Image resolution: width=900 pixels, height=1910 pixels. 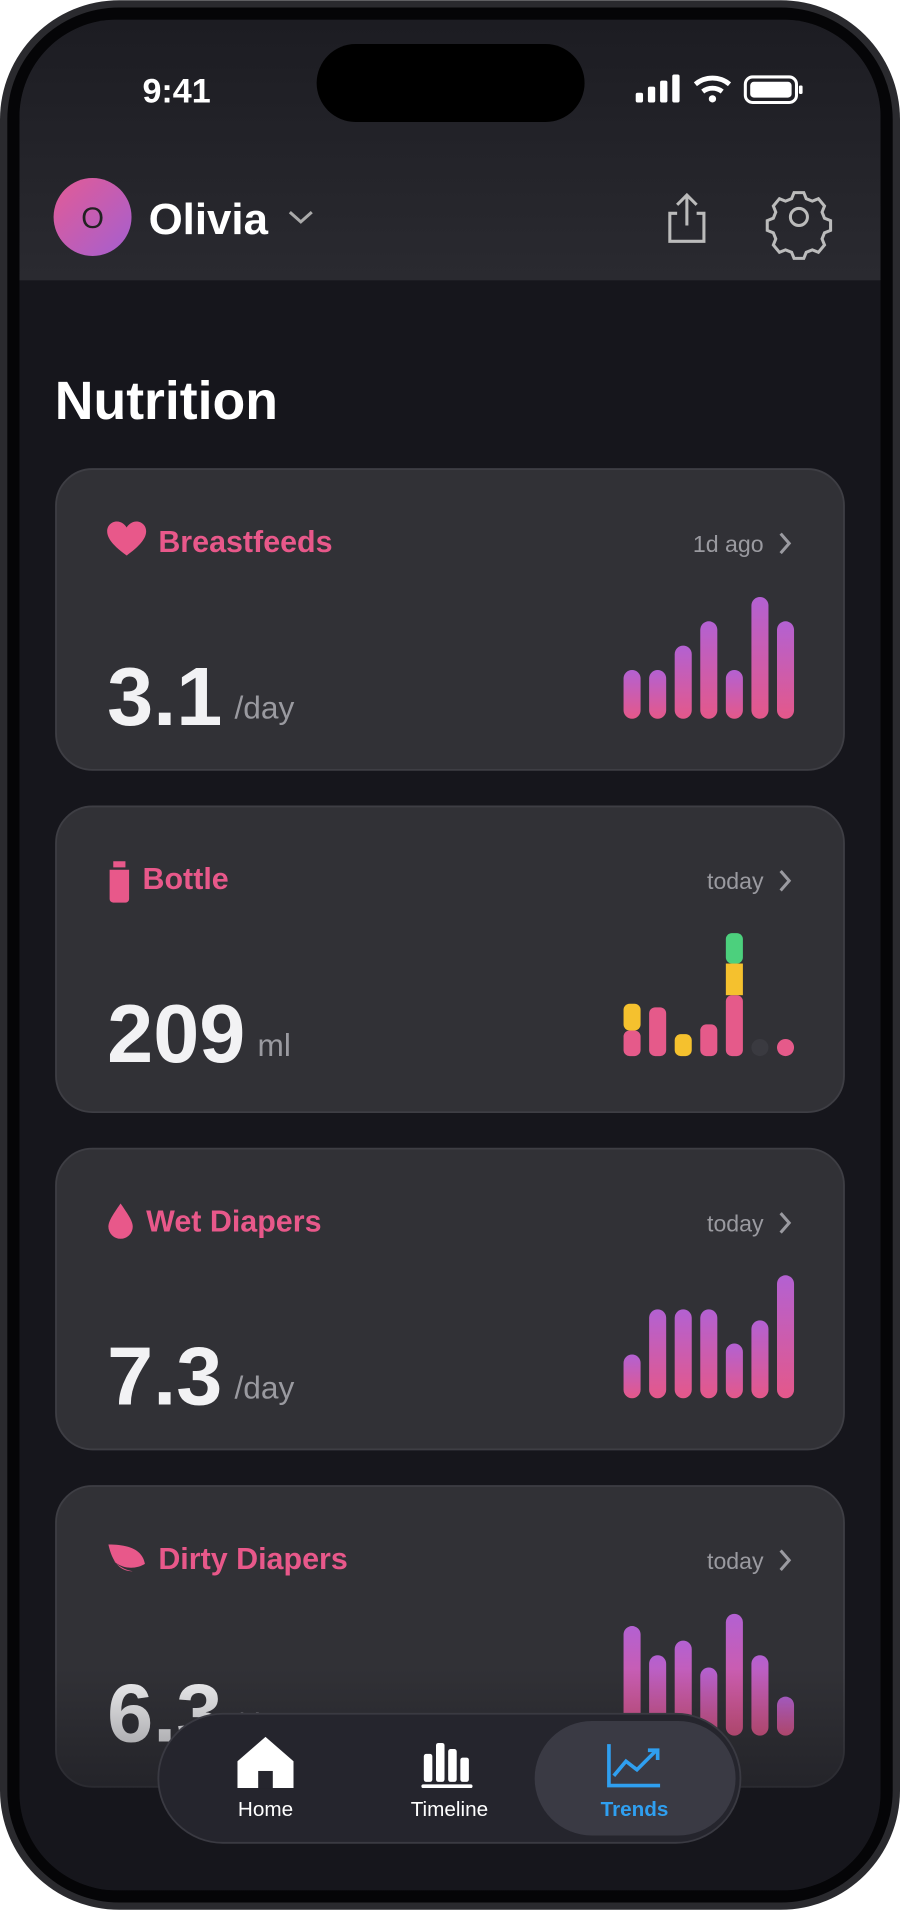 What do you see at coordinates (634, 1766) in the screenshot?
I see `trends-icon` at bounding box center [634, 1766].